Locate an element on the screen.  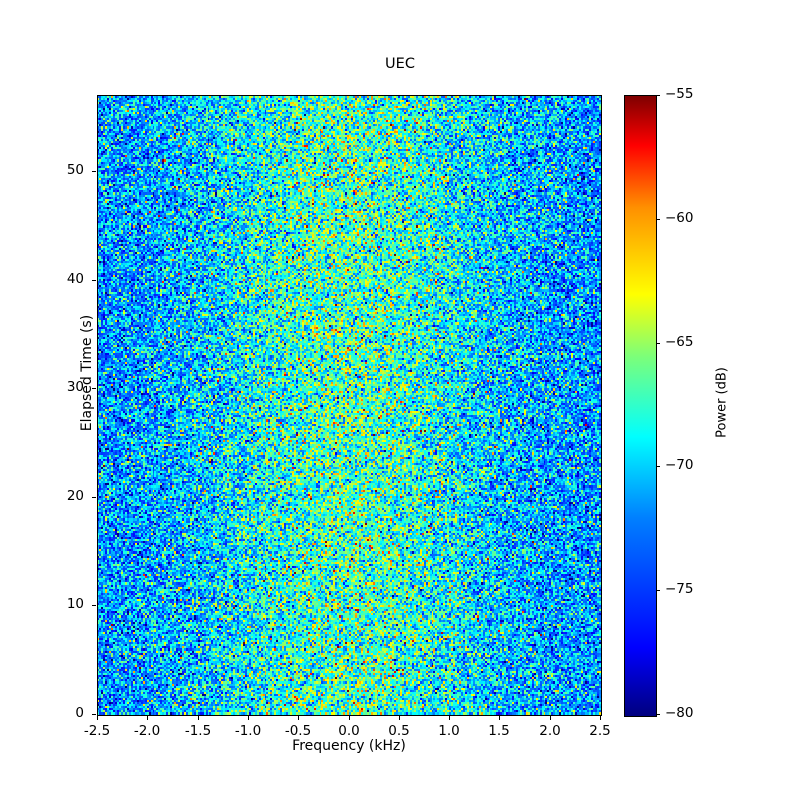
colorbar-tick-label: −60 is located at coordinates (679, 218).